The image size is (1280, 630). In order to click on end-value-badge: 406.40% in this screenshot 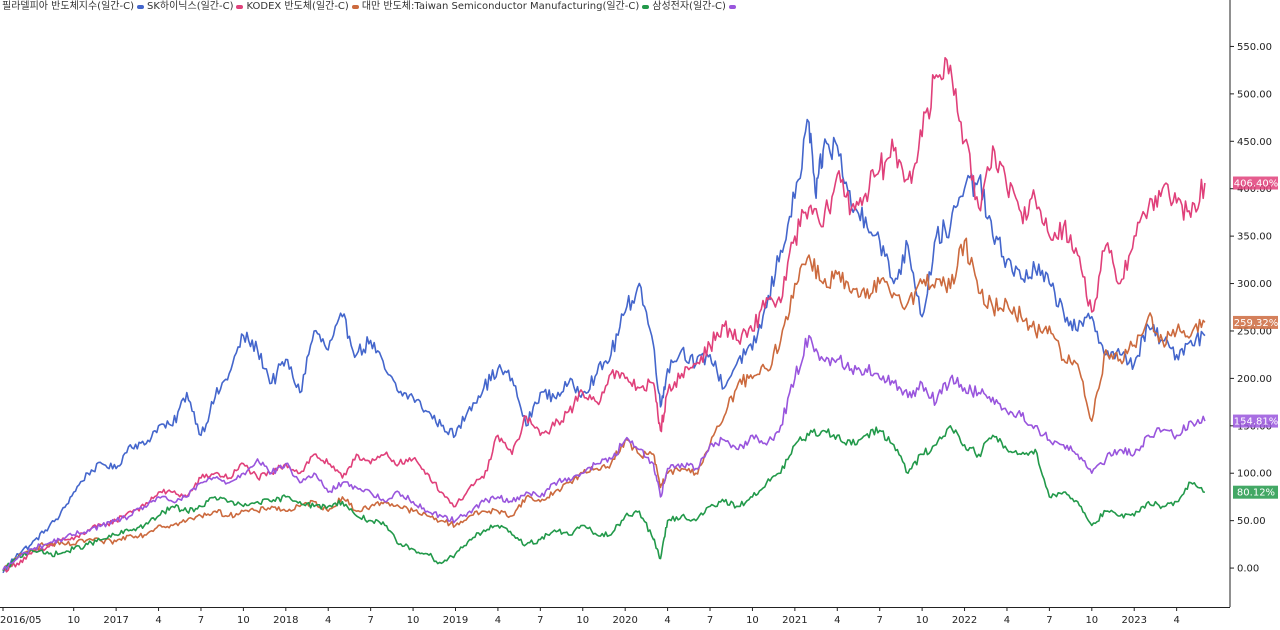, I will do `click(1256, 183)`.